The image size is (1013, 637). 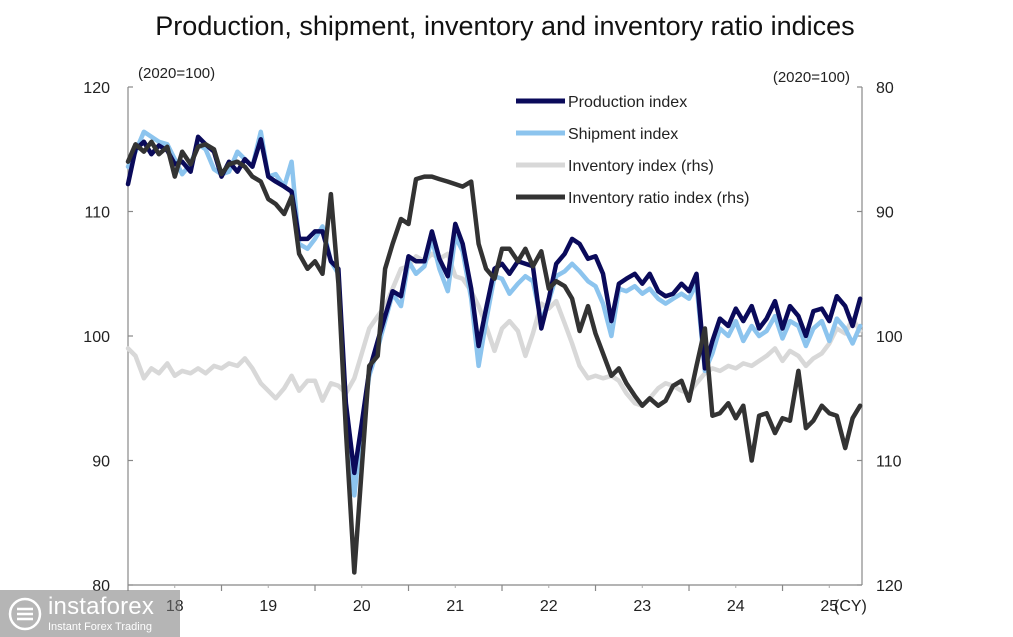 What do you see at coordinates (889, 462) in the screenshot?
I see `right-tick-label: 110` at bounding box center [889, 462].